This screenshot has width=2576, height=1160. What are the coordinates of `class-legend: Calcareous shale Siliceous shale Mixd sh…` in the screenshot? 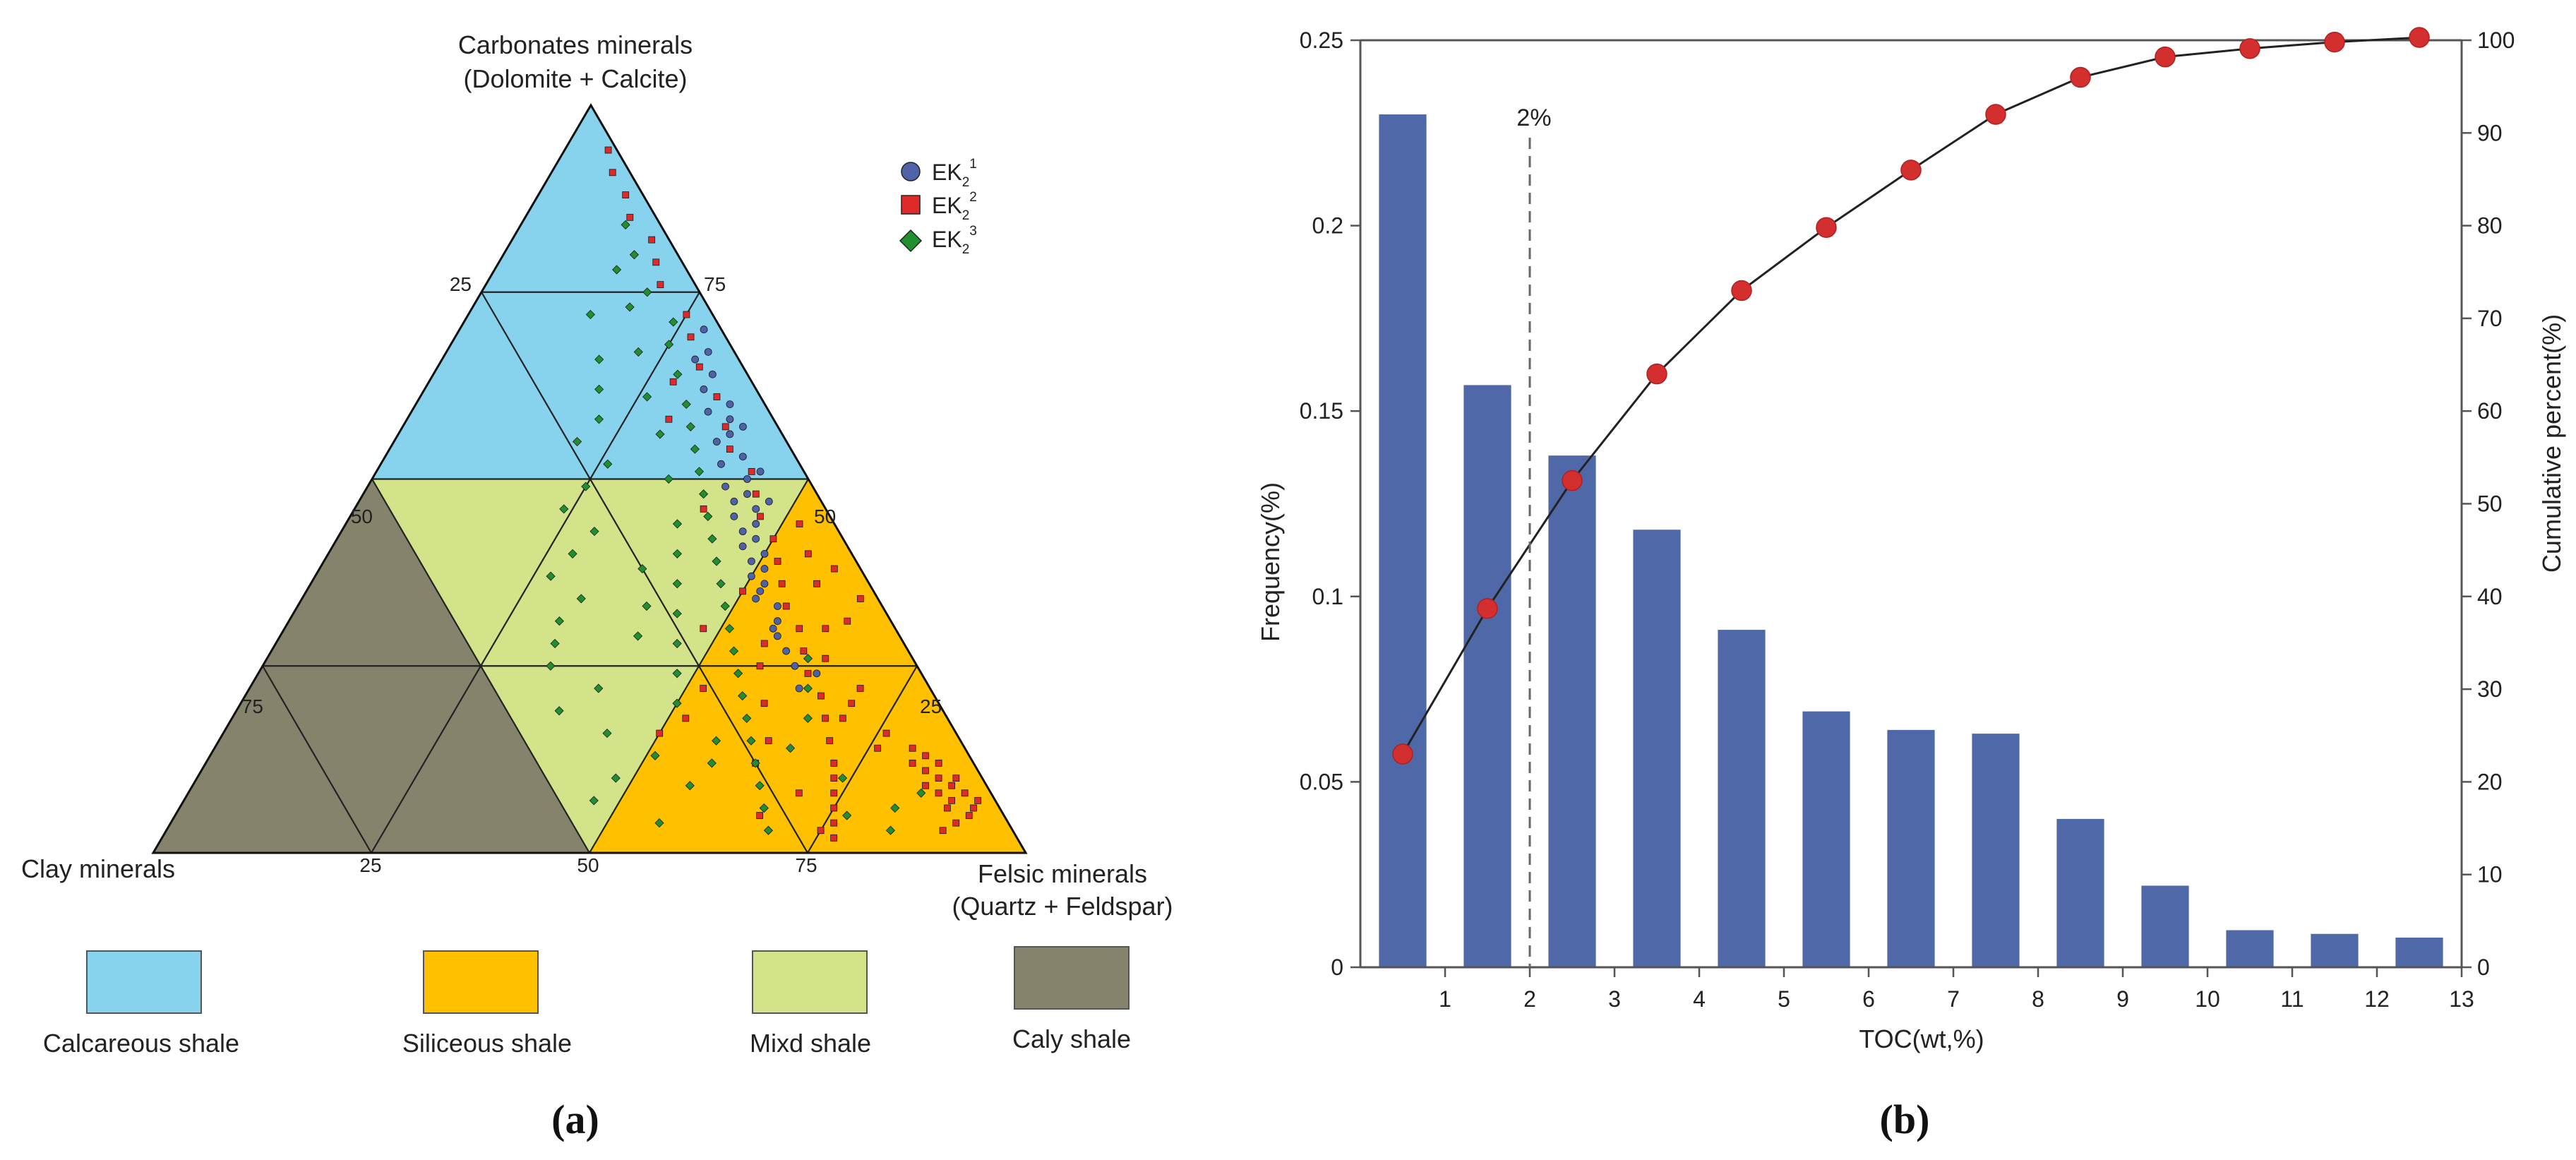 It's located at (587, 1002).